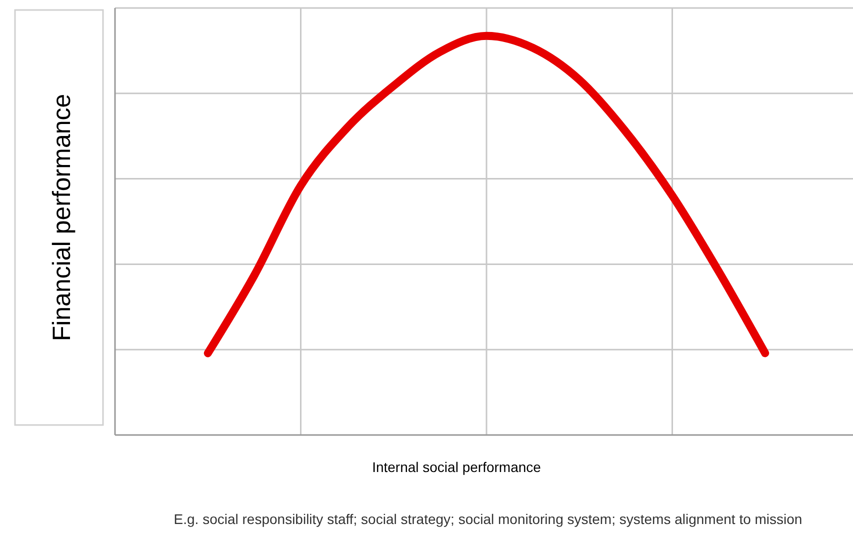 This screenshot has height=547, width=853. I want to click on y-axis-title: Financial performance, so click(62, 218).